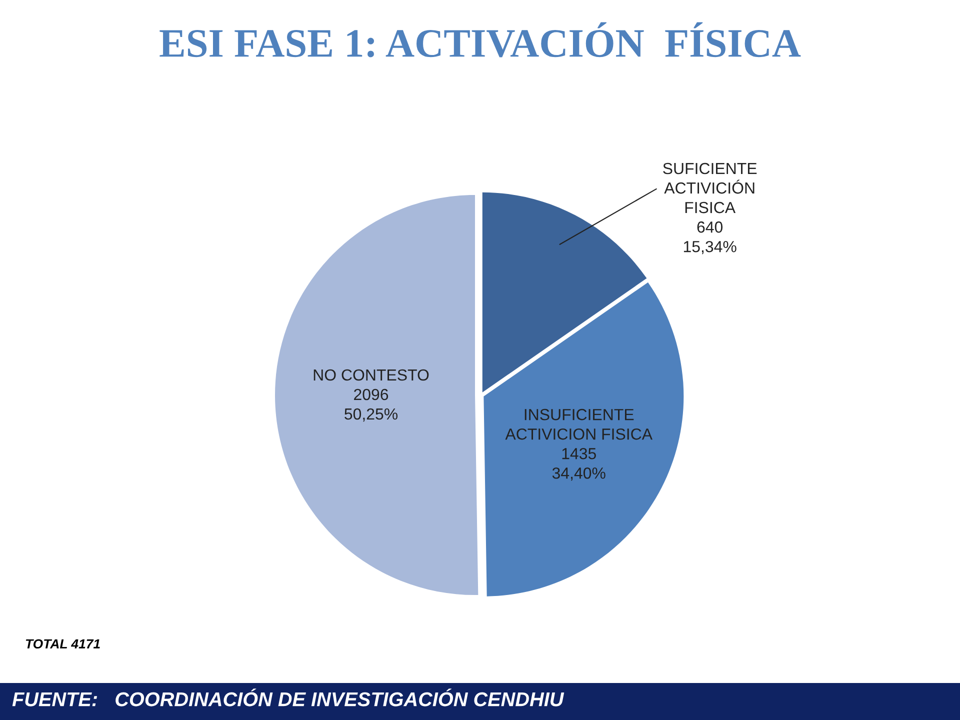 Image resolution: width=960 pixels, height=720 pixels. What do you see at coordinates (579, 464) in the screenshot?
I see `data-label: 1435 34,40%` at bounding box center [579, 464].